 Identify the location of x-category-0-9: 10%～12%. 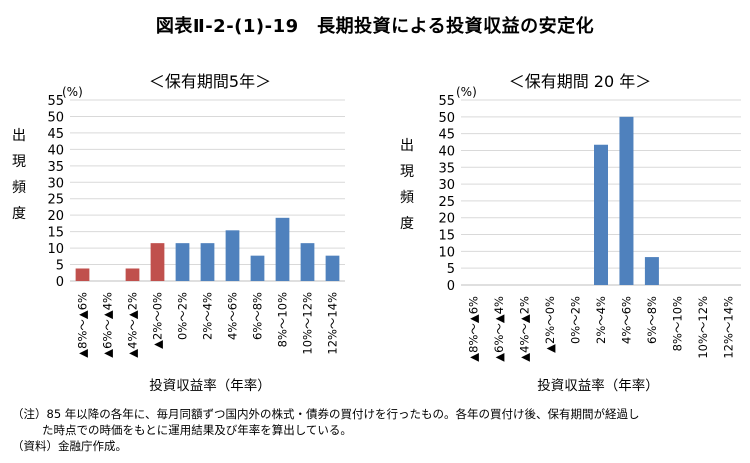
(308, 323).